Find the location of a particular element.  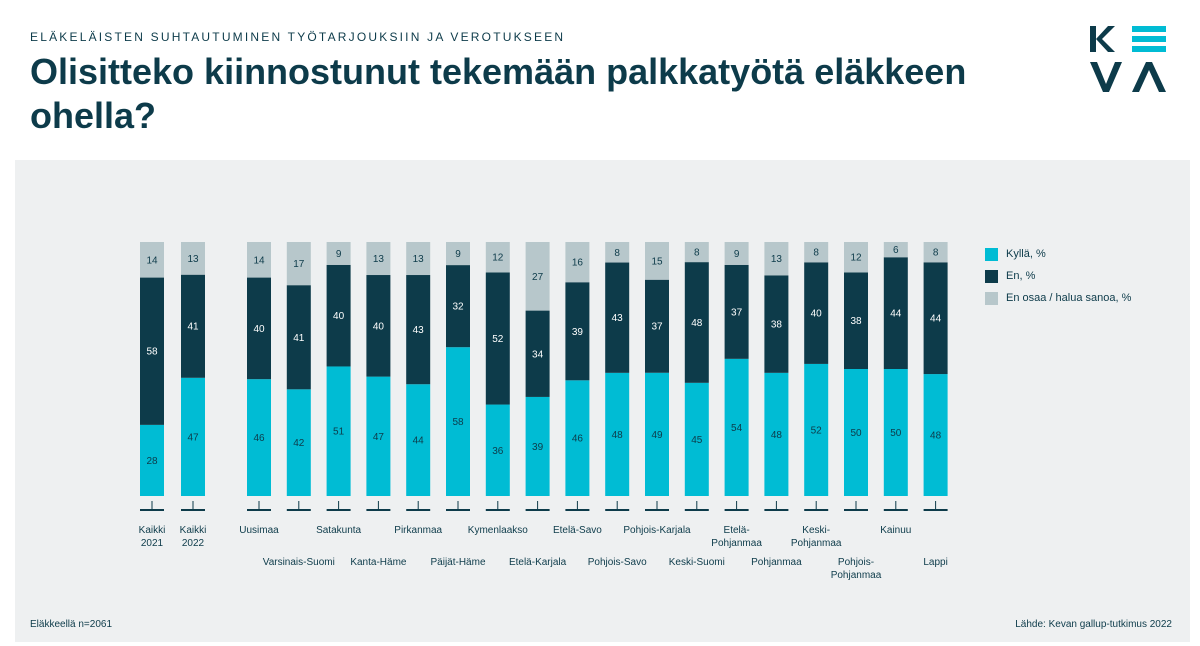

legend-swatch-no is located at coordinates (991, 276).